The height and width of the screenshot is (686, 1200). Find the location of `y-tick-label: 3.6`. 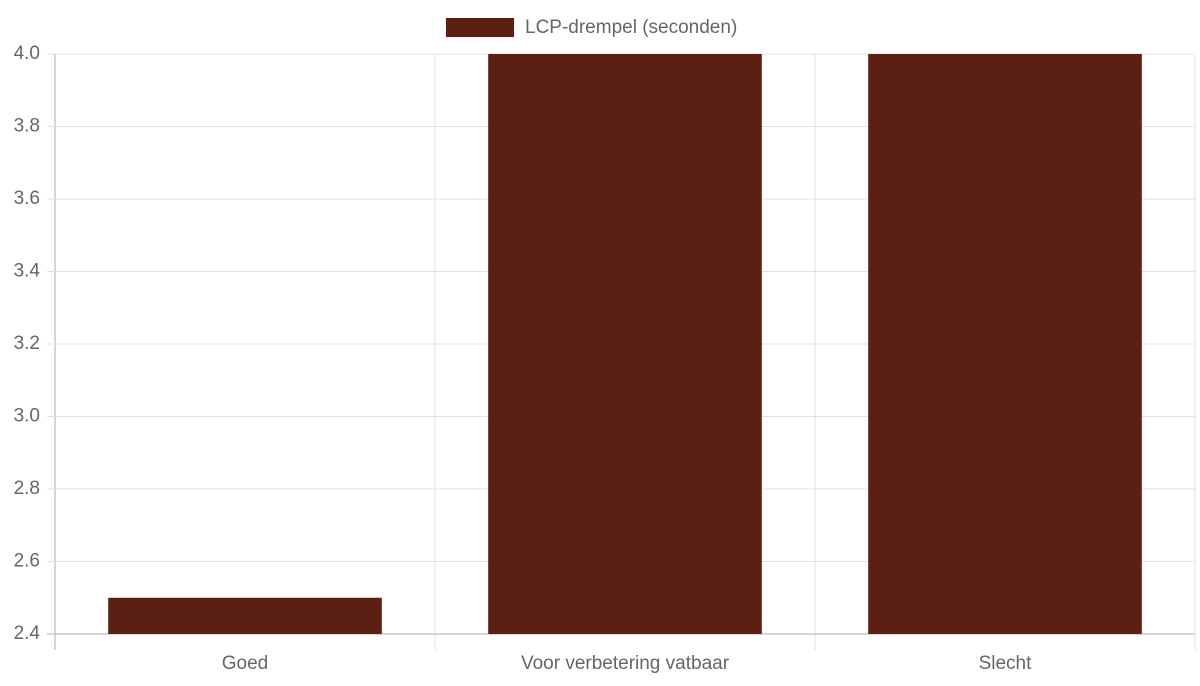

y-tick-label: 3.6 is located at coordinates (27, 198).